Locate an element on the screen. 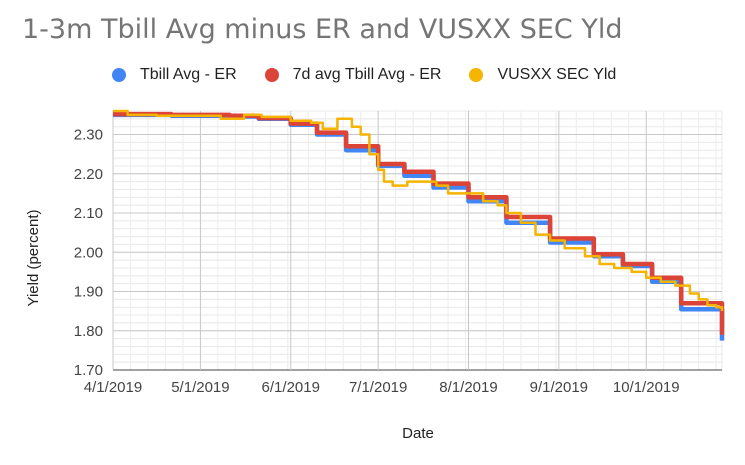  y-axis-ticks: 1.70 1.80 1.90 2.00 2.10 2.20 2.30 is located at coordinates (88, 253).